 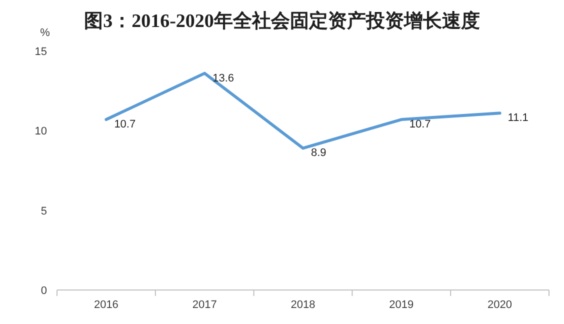 What do you see at coordinates (518, 118) in the screenshot?
I see `data-label: 11.1` at bounding box center [518, 118].